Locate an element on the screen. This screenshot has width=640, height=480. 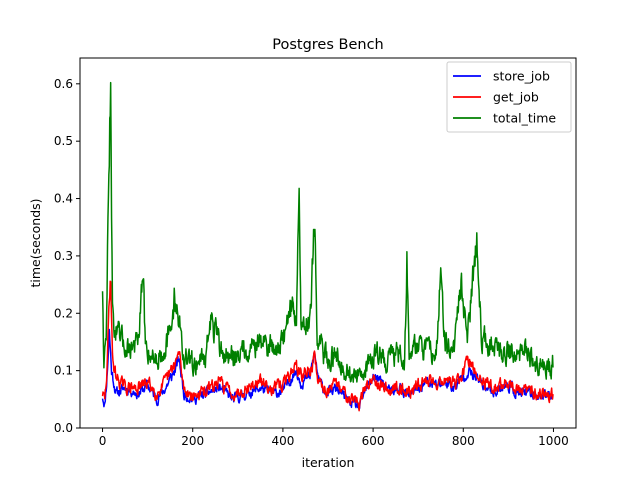
x-axis-label: iteration is located at coordinates (328, 462).